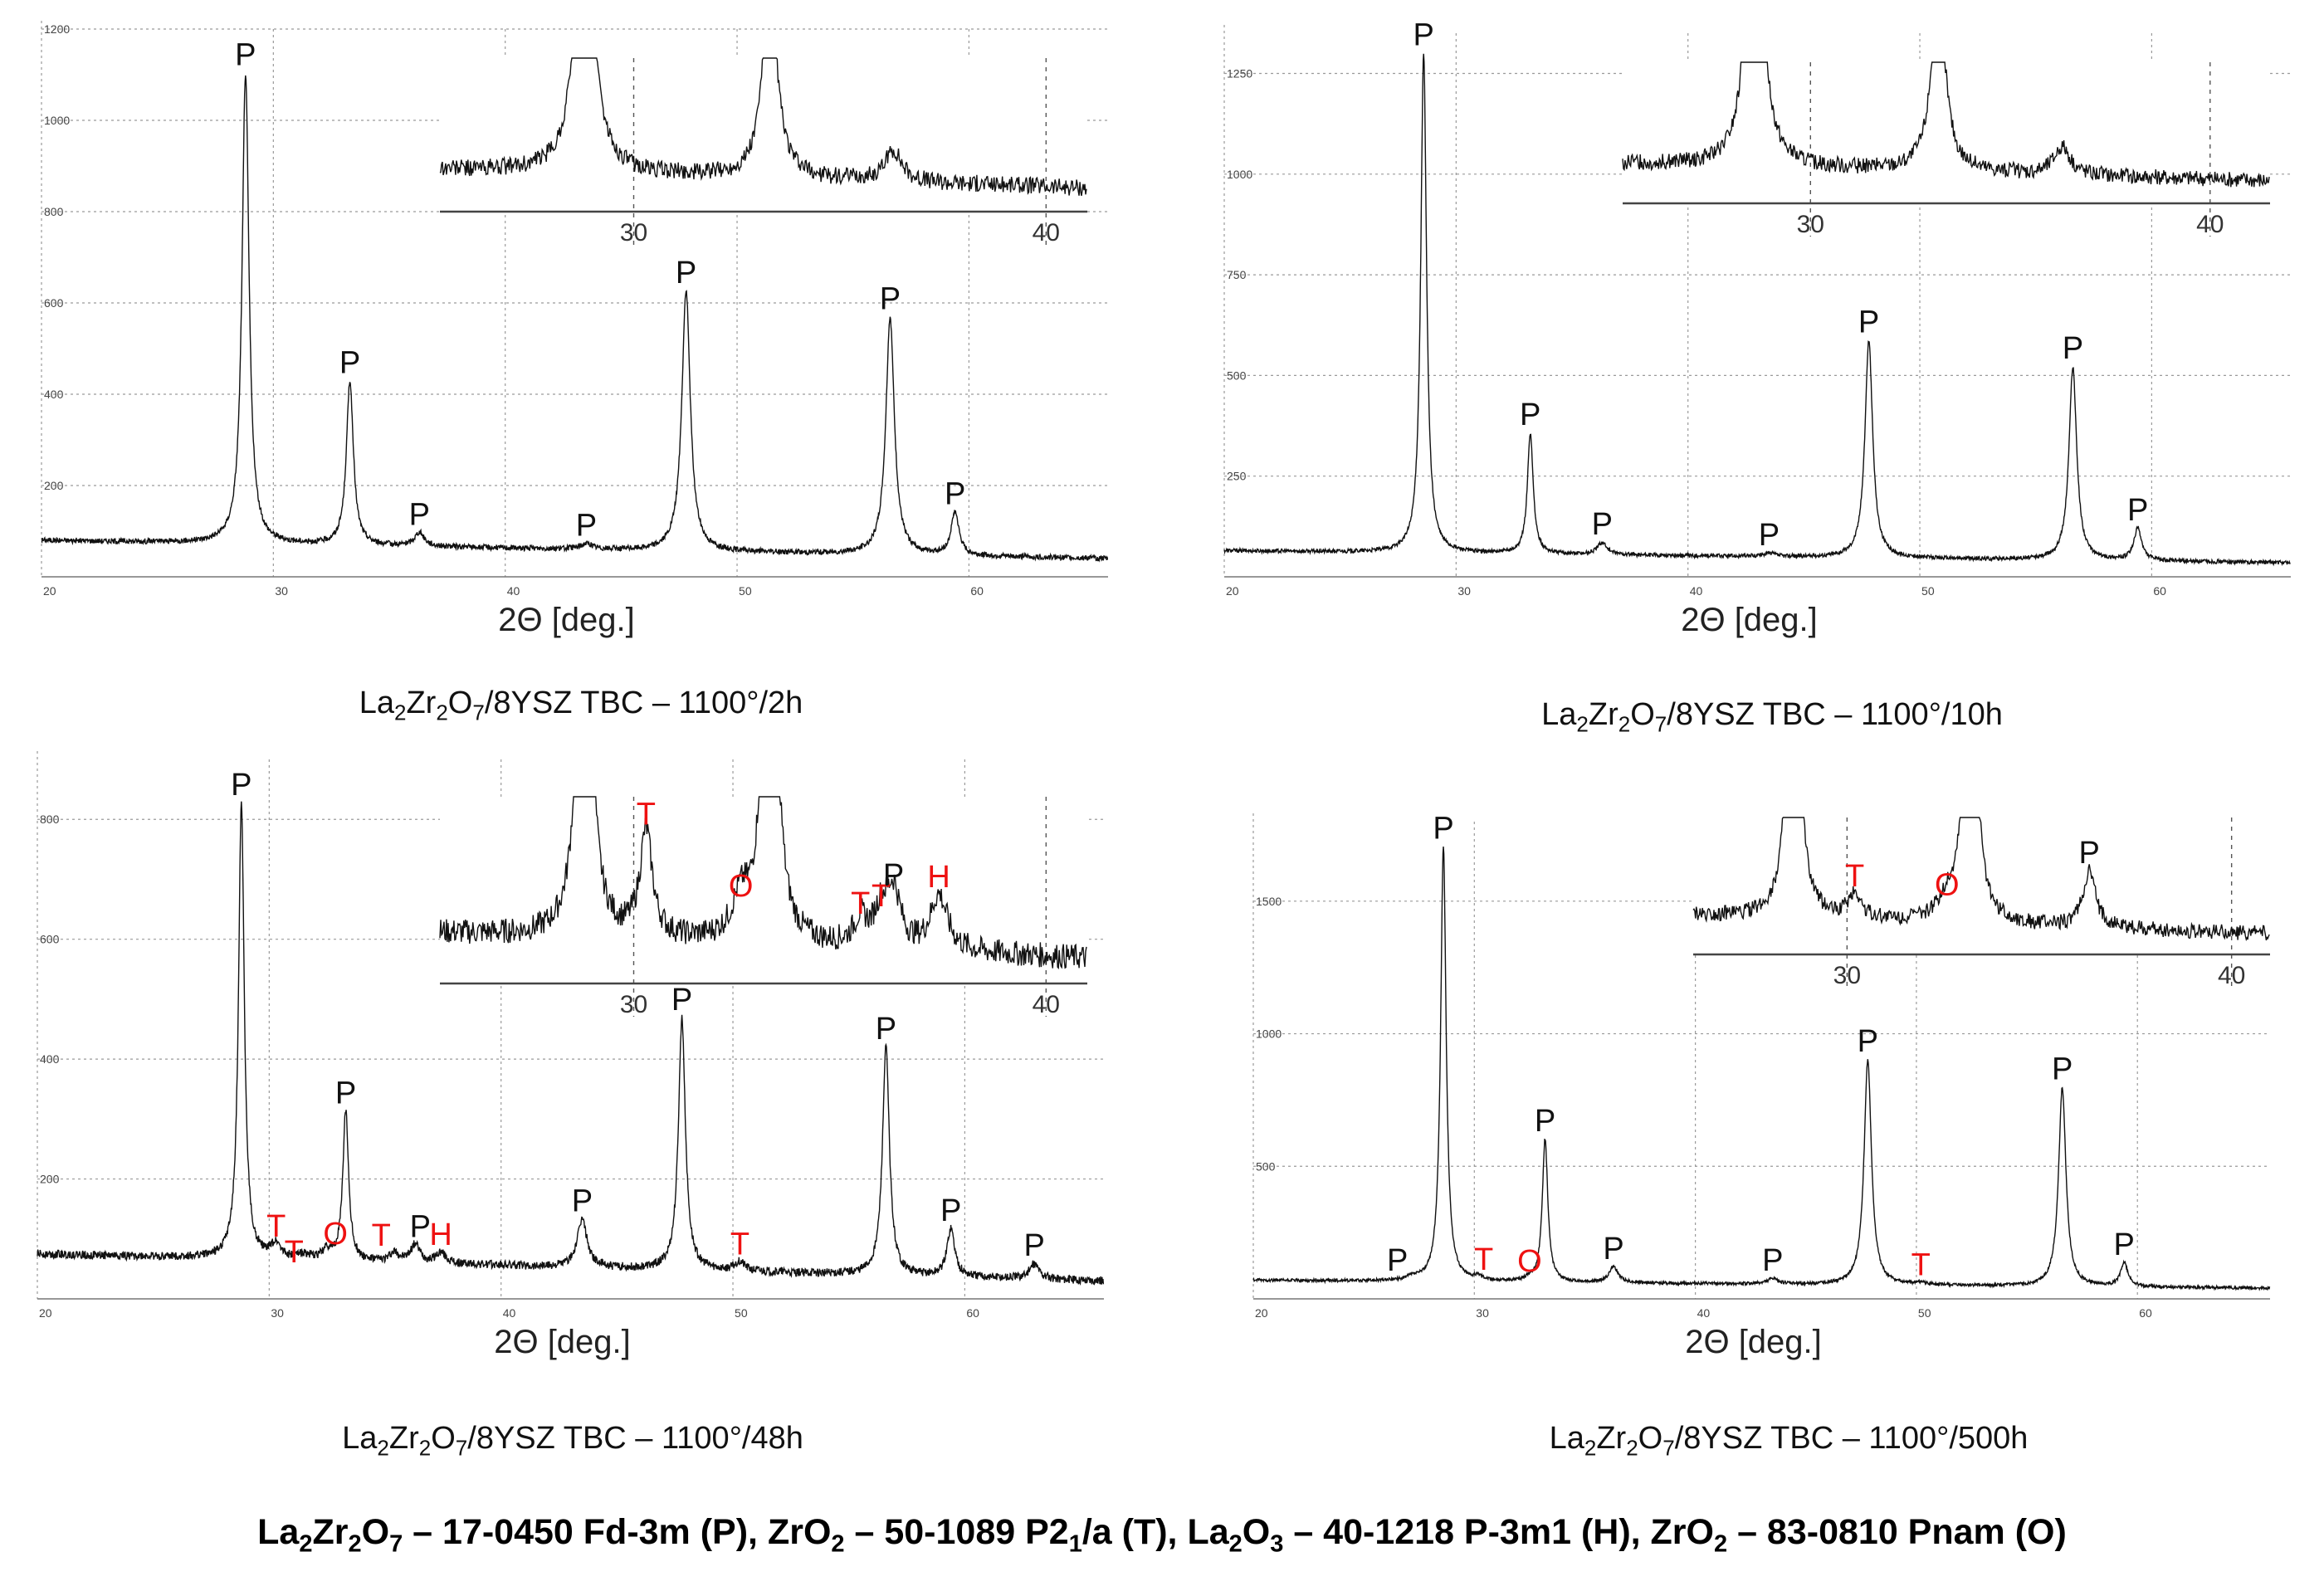 The height and width of the screenshot is (1591, 2324). What do you see at coordinates (938, 877) in the screenshot?
I see `inset-peak-label-H: H` at bounding box center [938, 877].